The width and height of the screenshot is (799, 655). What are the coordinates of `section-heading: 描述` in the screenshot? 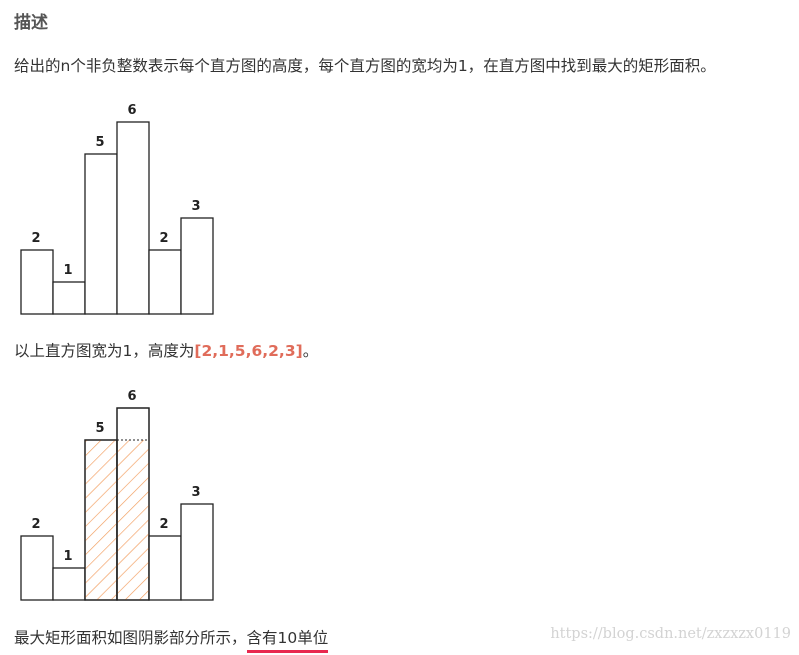 It's located at (31, 23).